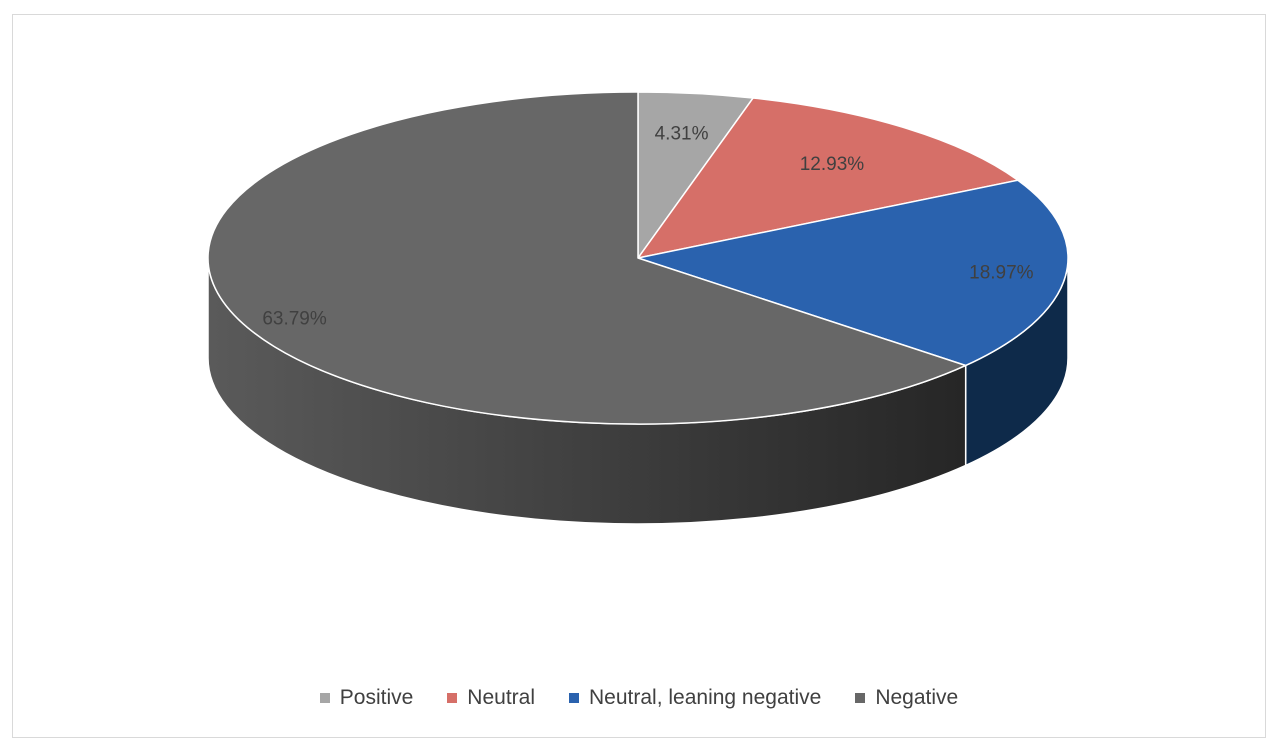  I want to click on legend-item-neutral-leaning-negative: Neutral, leaning negative, so click(695, 698).